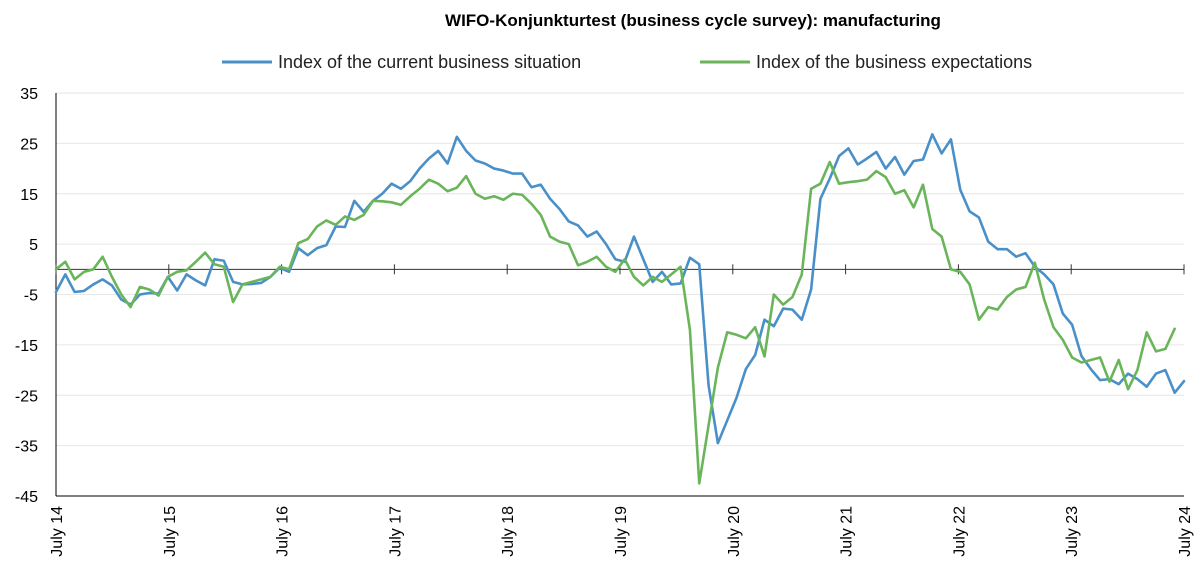 This screenshot has height=574, width=1200. What do you see at coordinates (847, 531) in the screenshot?
I see `x-tick-label: July 21` at bounding box center [847, 531].